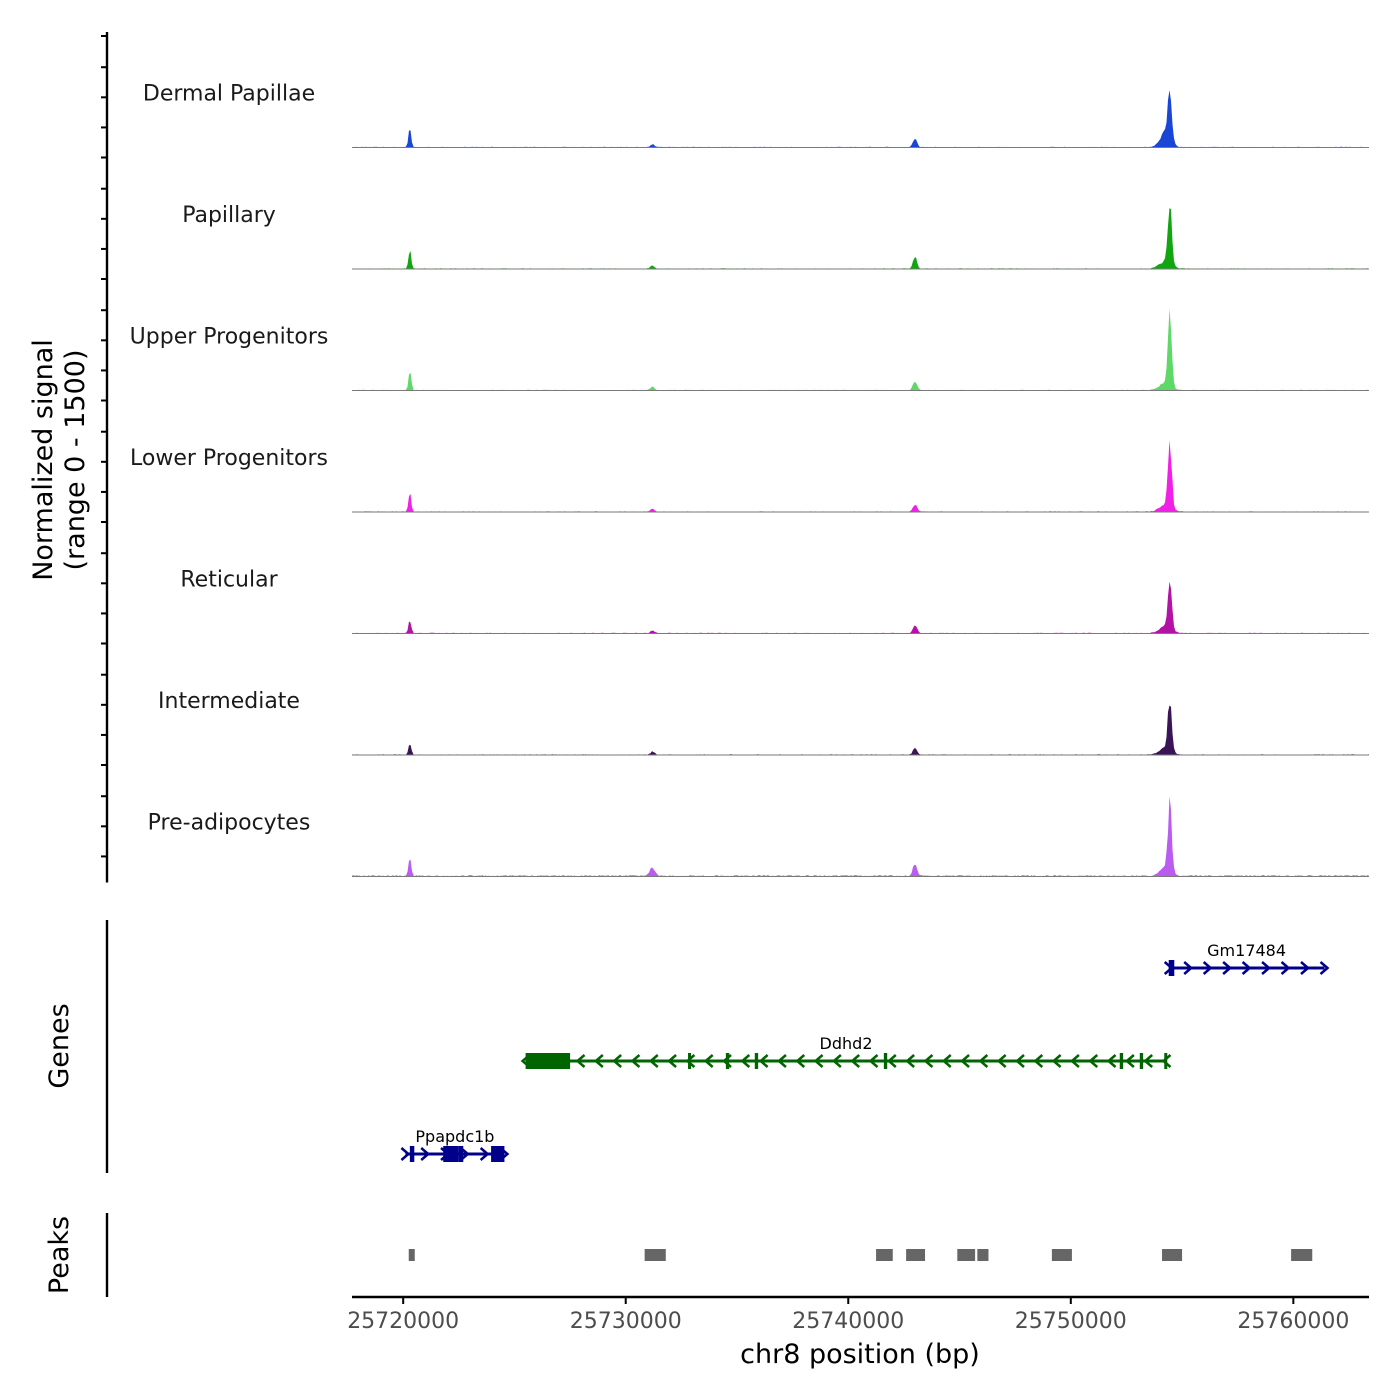 Image resolution: width=1400 pixels, height=1400 pixels. What do you see at coordinates (59, 1255) in the screenshot?
I see `peaks-panel-label: Peaks` at bounding box center [59, 1255].